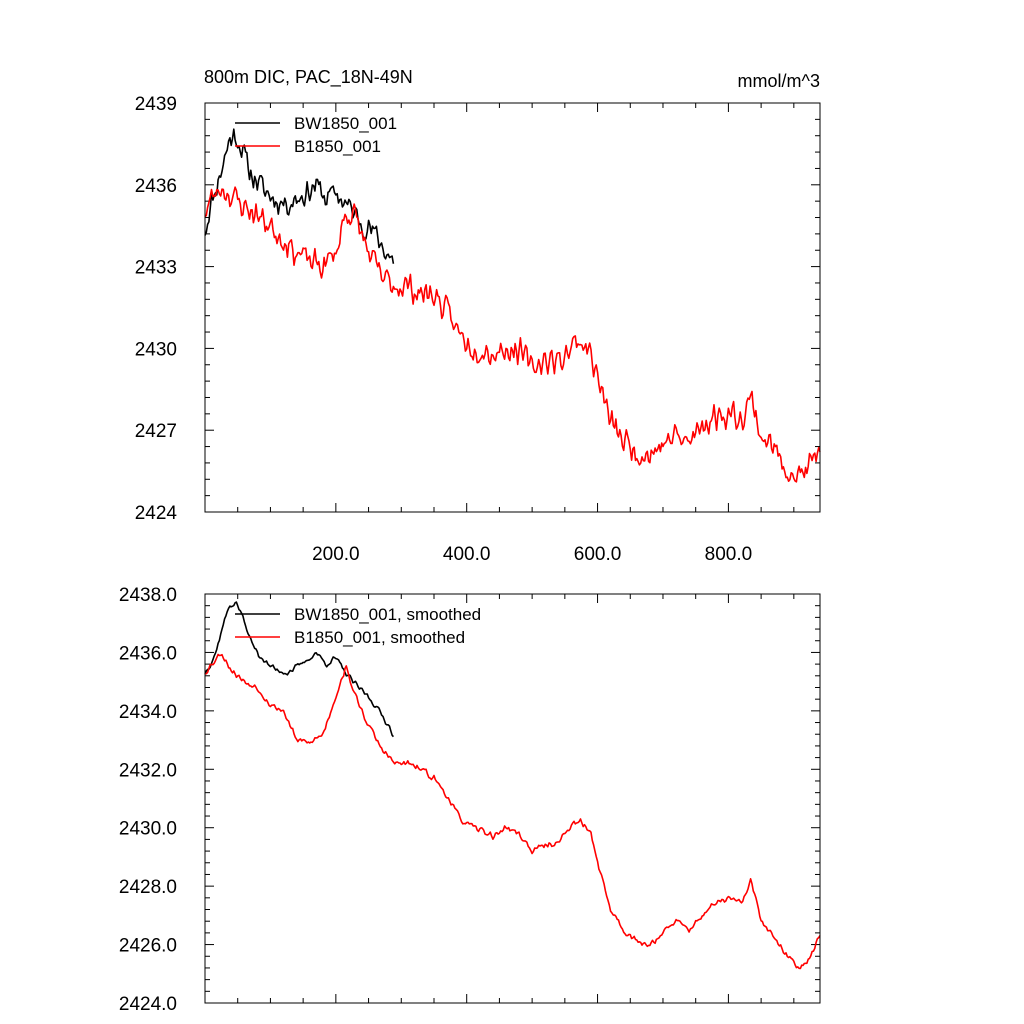 The image size is (1024, 1024). I want to click on y-tick-label: 2439, so click(156, 104).